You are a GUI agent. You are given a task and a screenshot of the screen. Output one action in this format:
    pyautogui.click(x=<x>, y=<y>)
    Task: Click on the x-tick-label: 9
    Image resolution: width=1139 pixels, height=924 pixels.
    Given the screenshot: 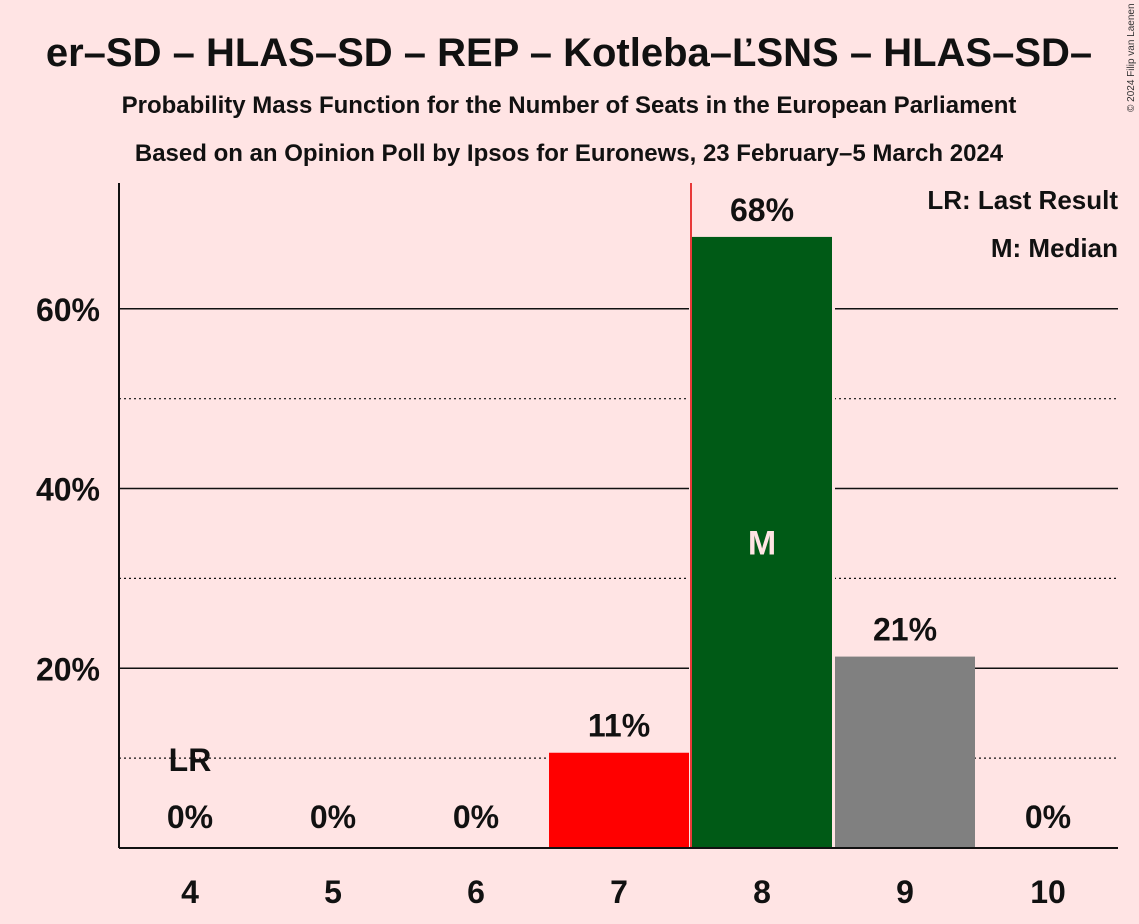 What is the action you would take?
    pyautogui.click(x=905, y=892)
    